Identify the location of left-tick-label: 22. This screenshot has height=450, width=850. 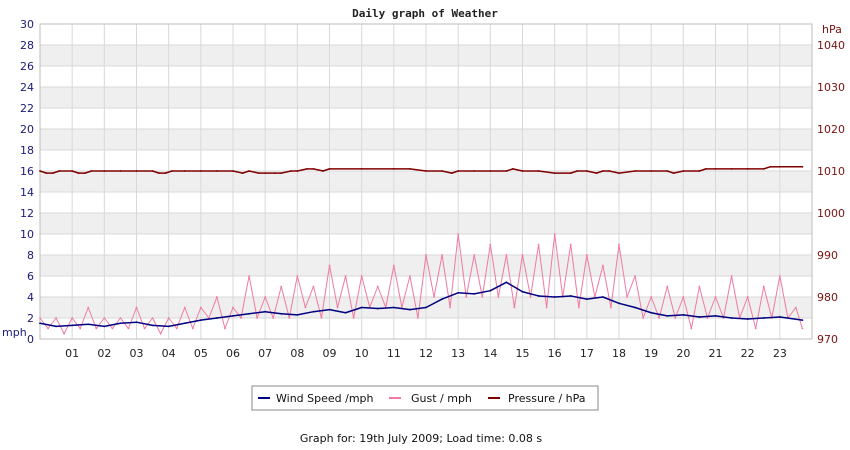
(27, 108).